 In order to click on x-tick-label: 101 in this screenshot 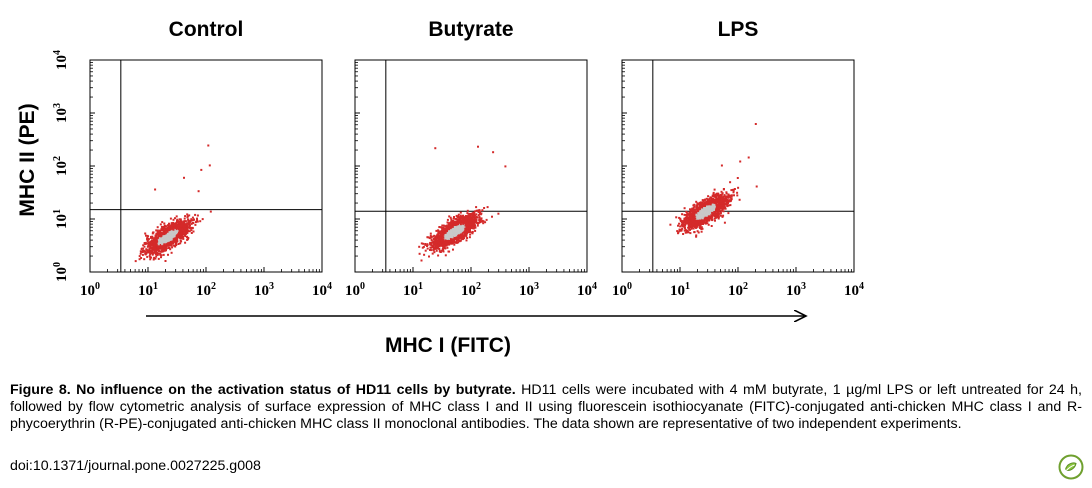, I will do `click(148, 290)`.